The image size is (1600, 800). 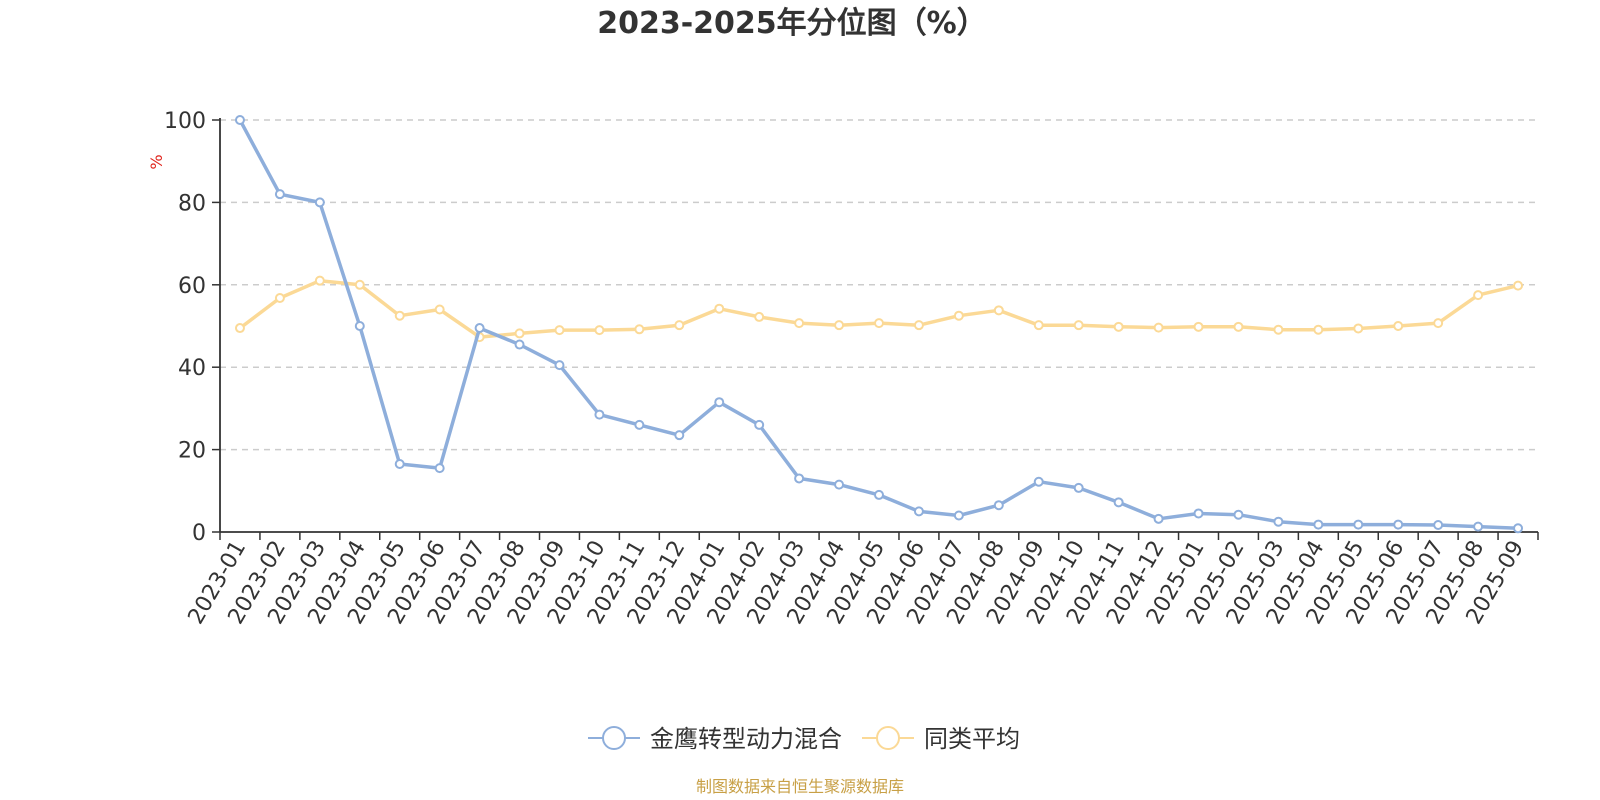 What do you see at coordinates (746, 739) in the screenshot?
I see `legend-label-0: 金鹰转型动力混合` at bounding box center [746, 739].